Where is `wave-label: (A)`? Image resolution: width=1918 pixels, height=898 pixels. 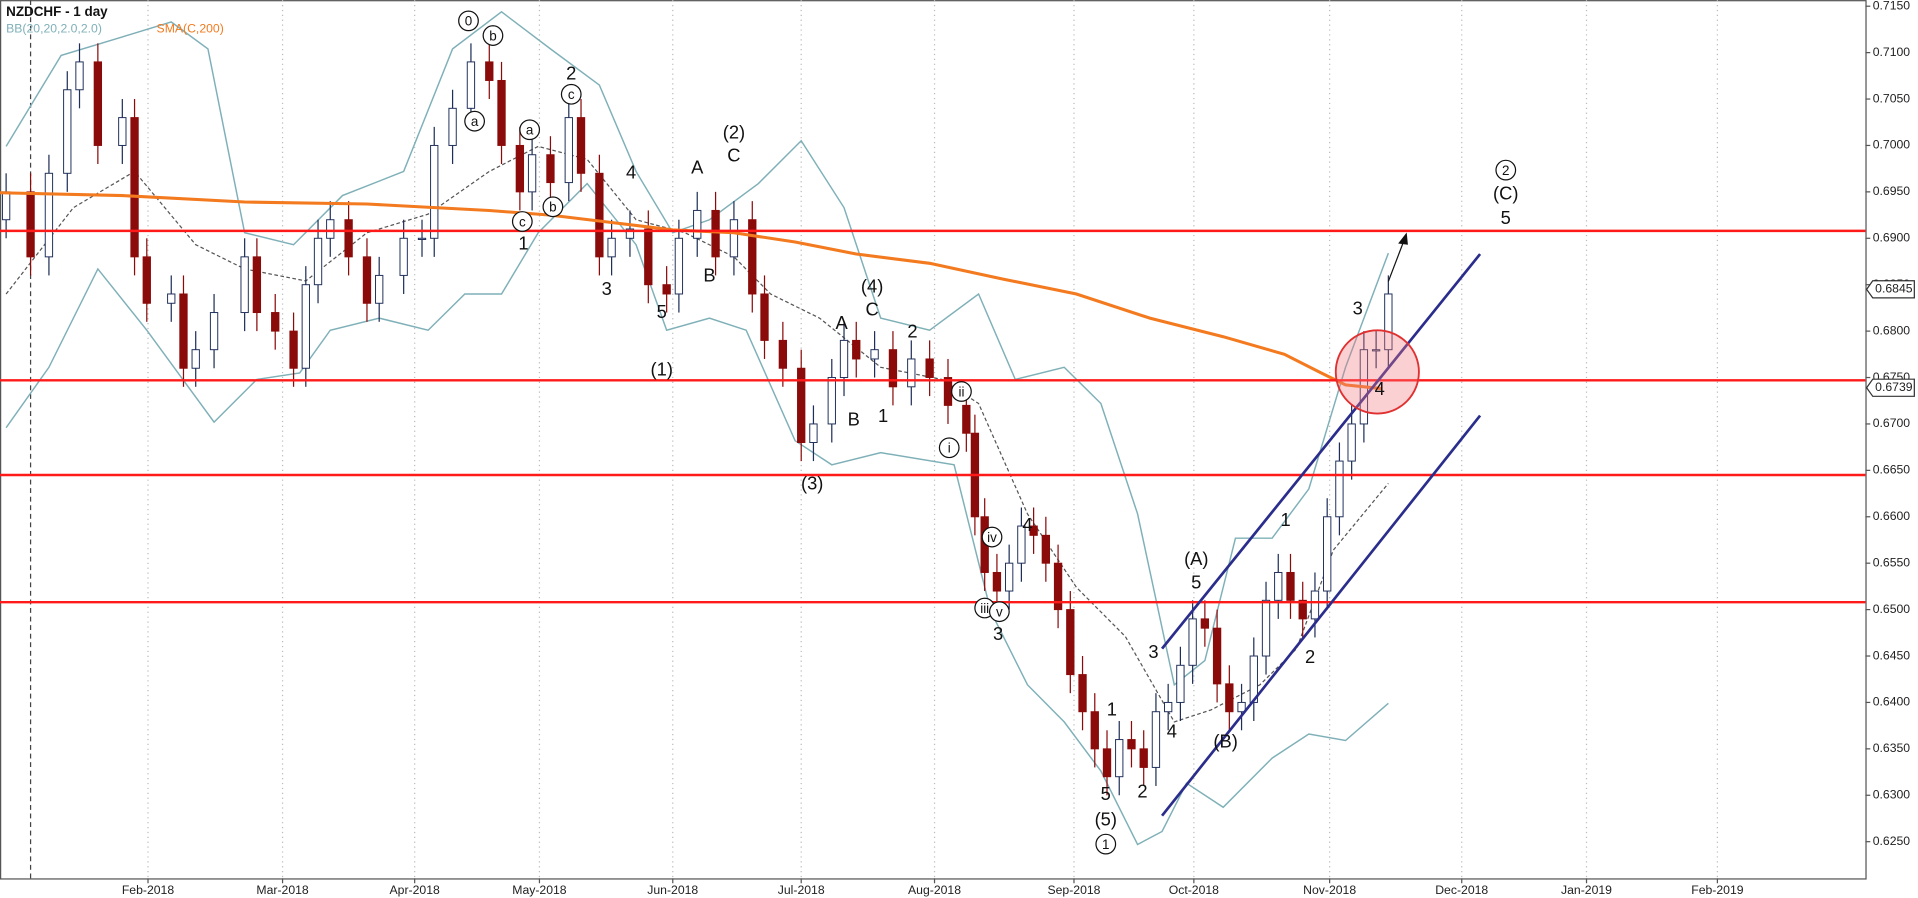 wave-label: (A) is located at coordinates (1196, 558).